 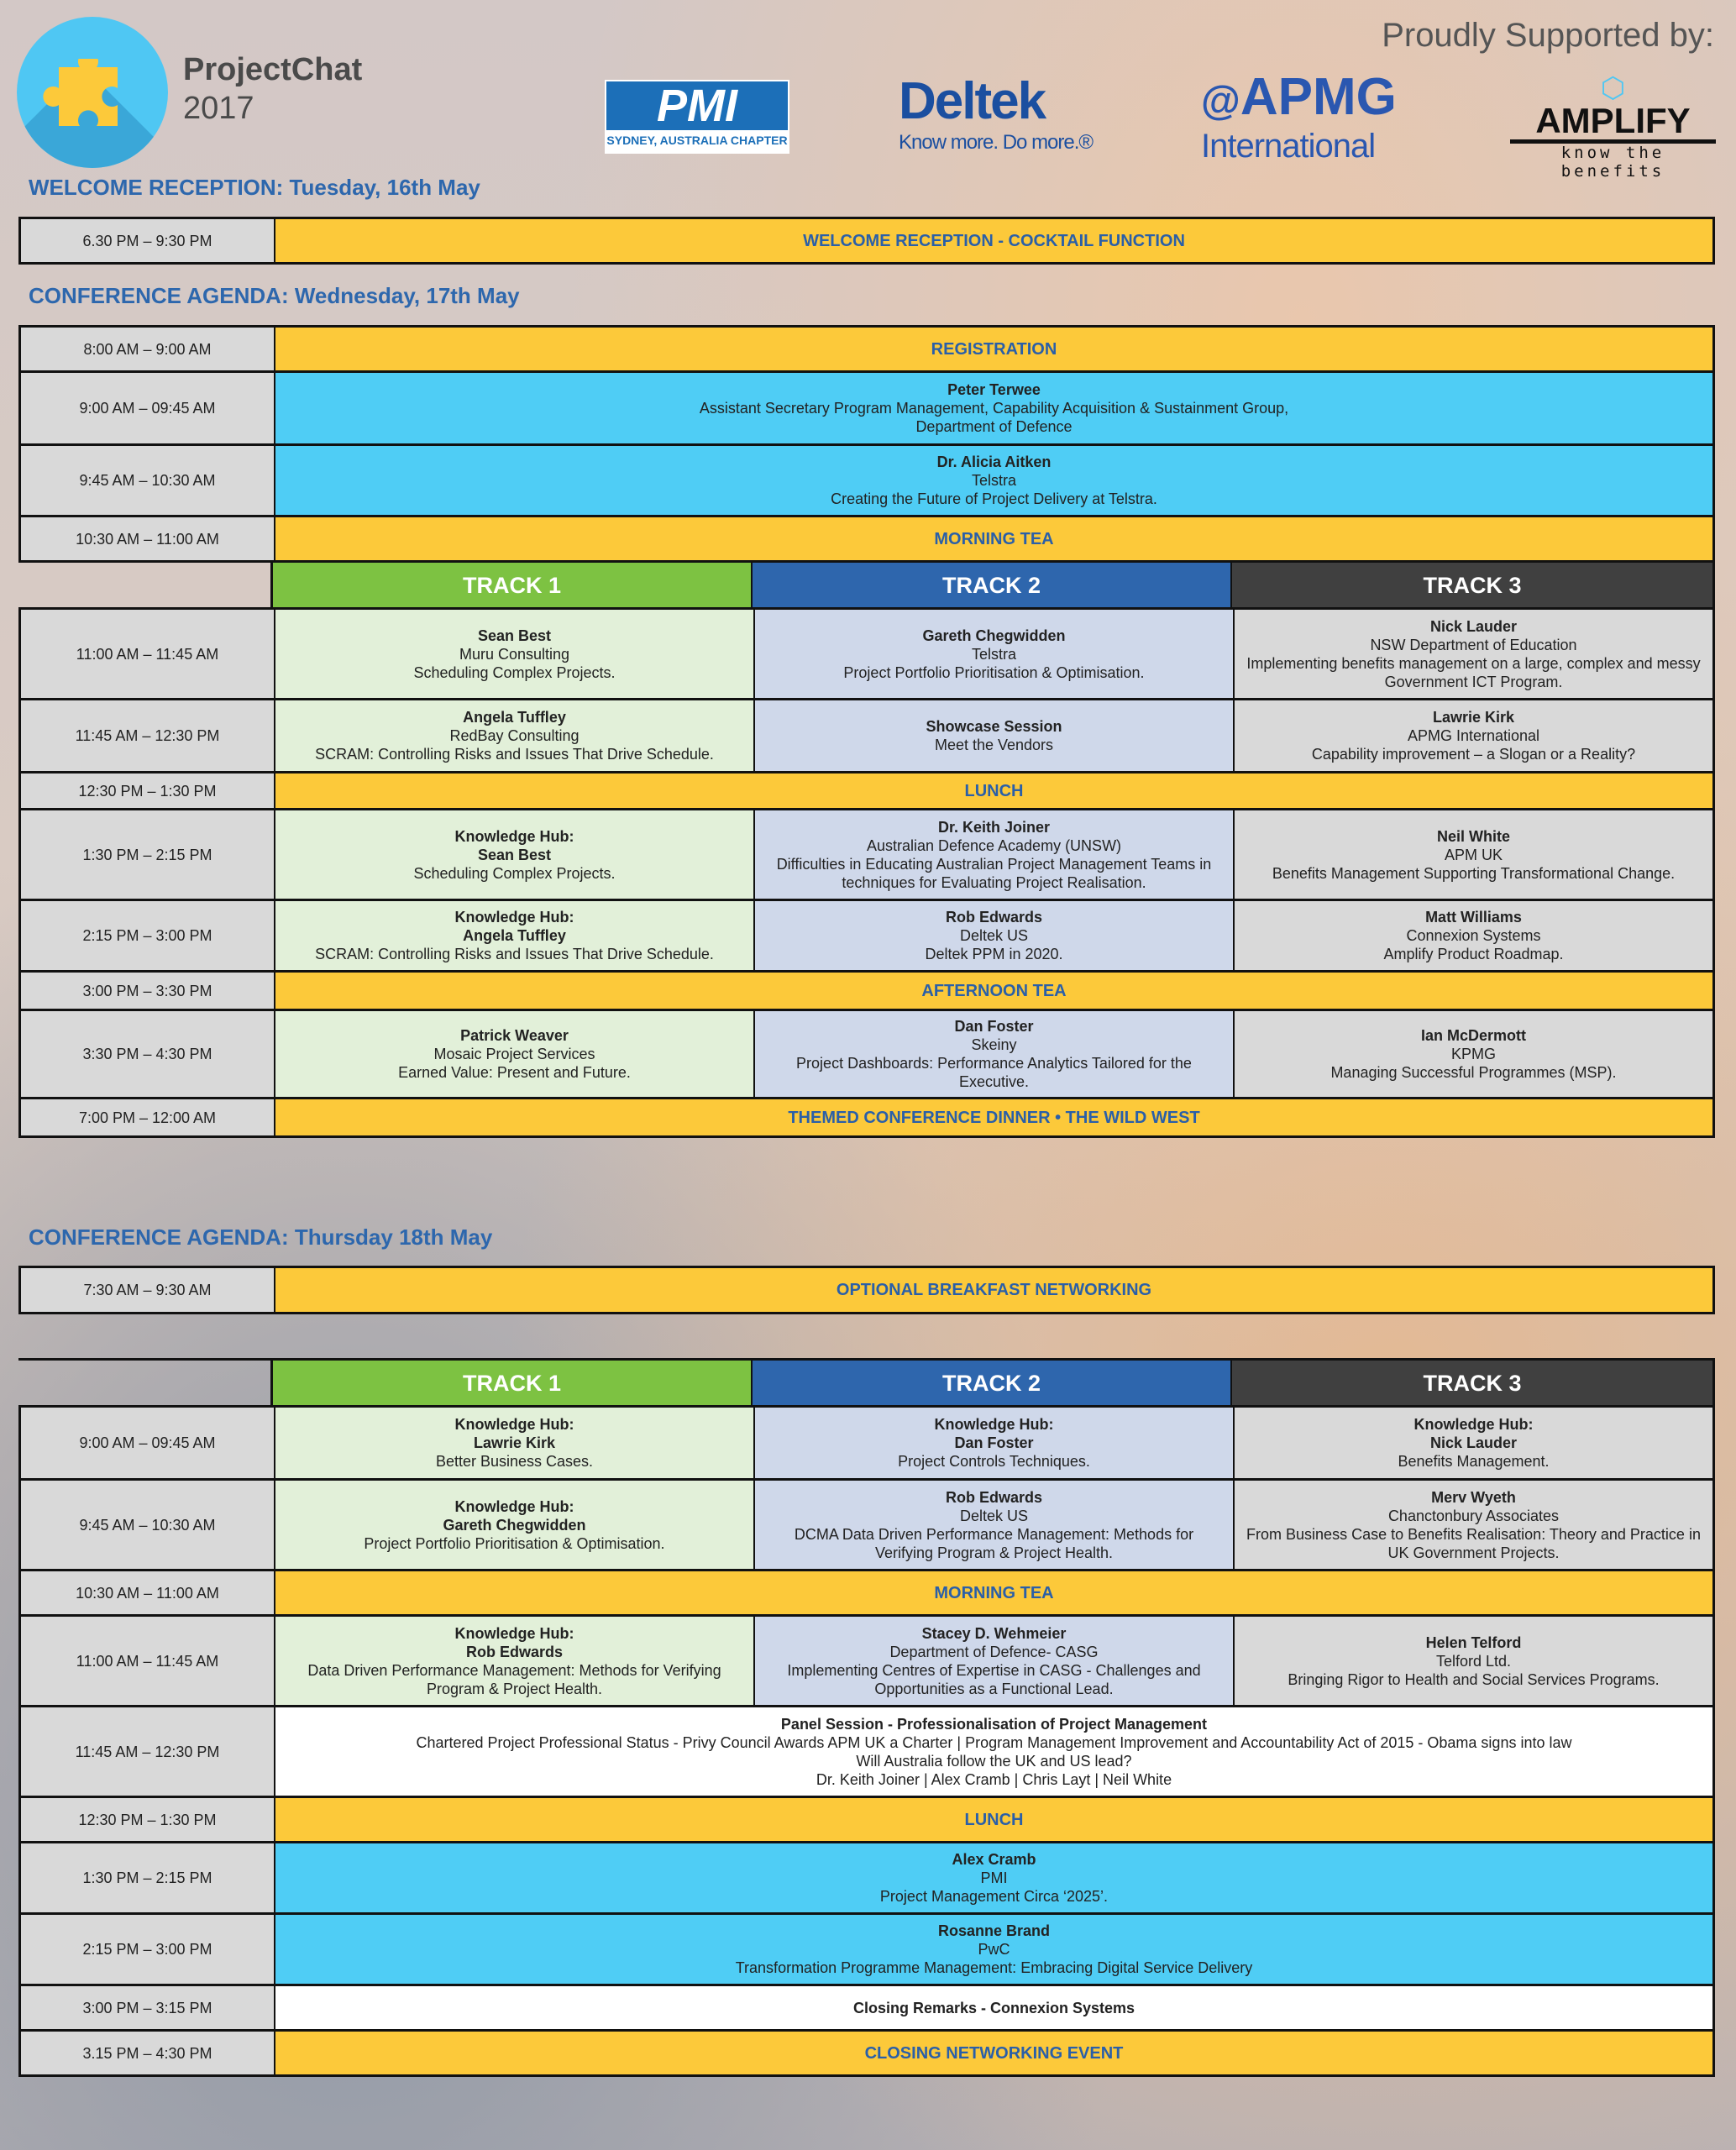 I want to click on amplify-logo: ⬡ AMPLIFY know the benefits, so click(x=1613, y=127).